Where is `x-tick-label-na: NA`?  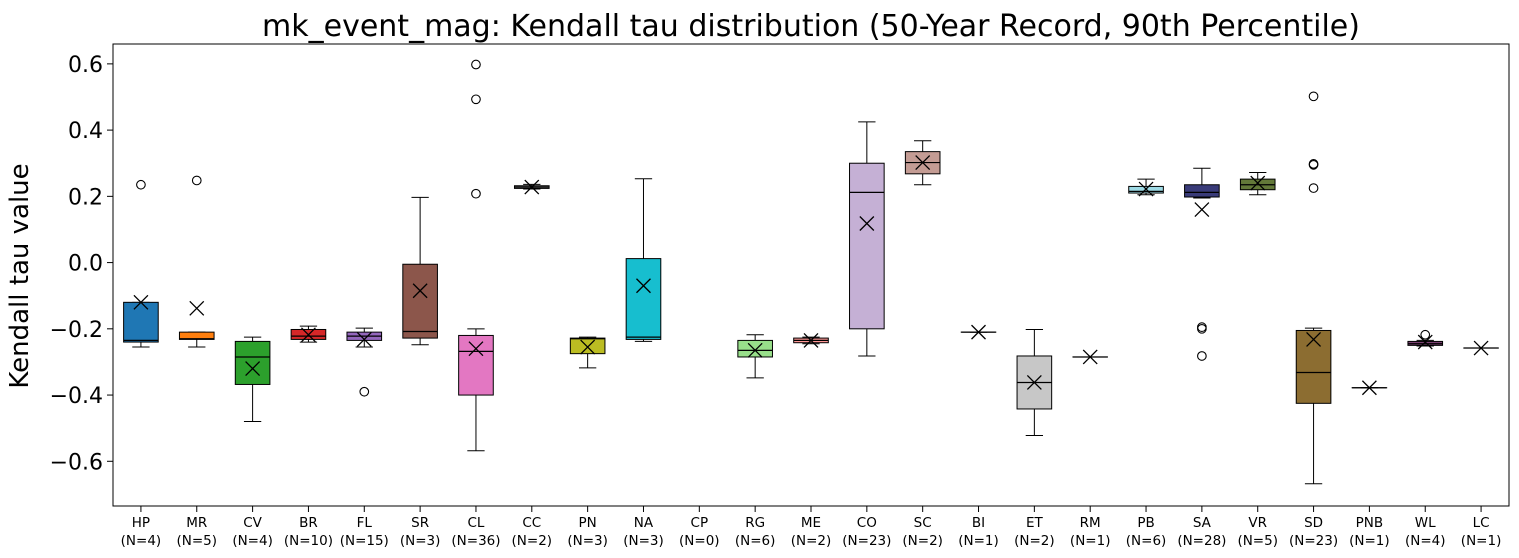
x-tick-label-na: NA is located at coordinates (644, 523).